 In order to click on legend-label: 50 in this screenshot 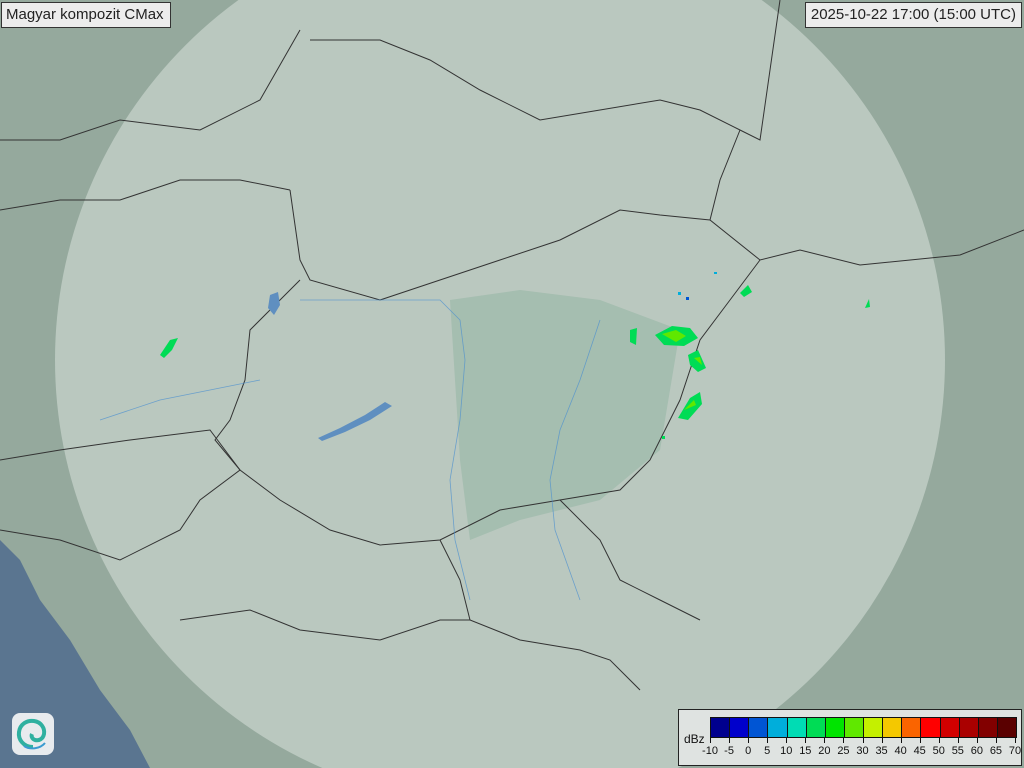, I will do `click(938, 751)`.